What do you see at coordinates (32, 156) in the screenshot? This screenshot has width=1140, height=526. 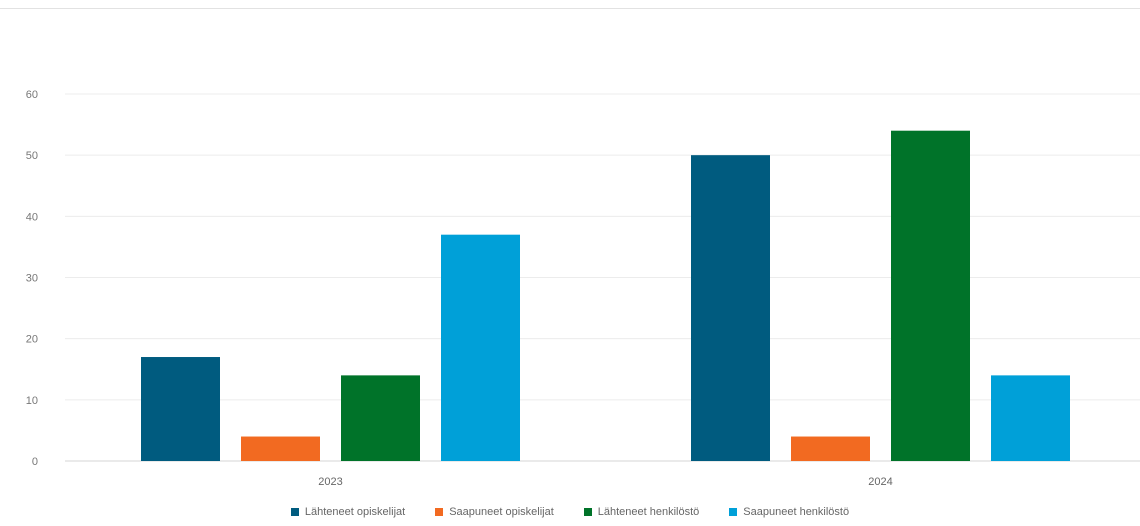 I see `y-tick-label: 50` at bounding box center [32, 156].